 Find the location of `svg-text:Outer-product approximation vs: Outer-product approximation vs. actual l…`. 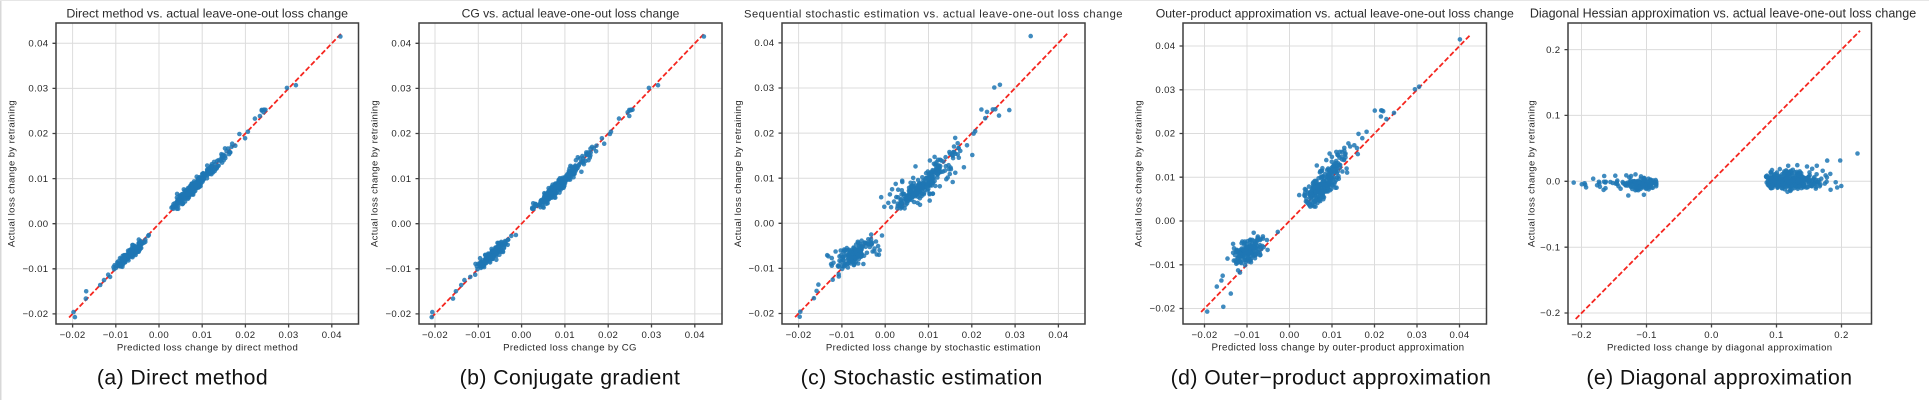

svg-text:Outer-product approximation vs: Outer-product approximation vs. actual l… is located at coordinates (1335, 13).